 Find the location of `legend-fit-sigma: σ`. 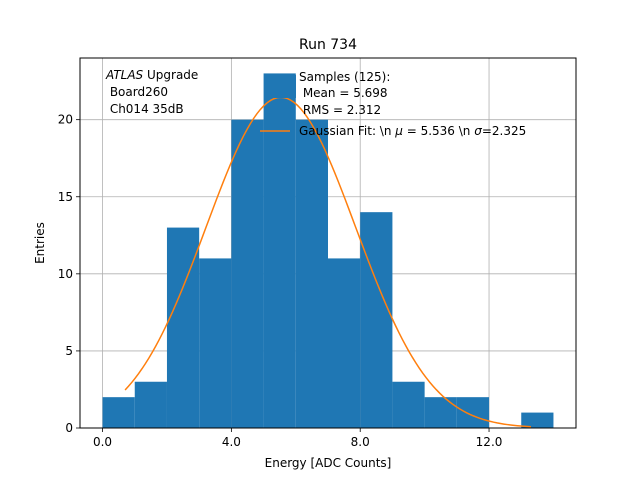

legend-fit-sigma: σ is located at coordinates (478, 131).